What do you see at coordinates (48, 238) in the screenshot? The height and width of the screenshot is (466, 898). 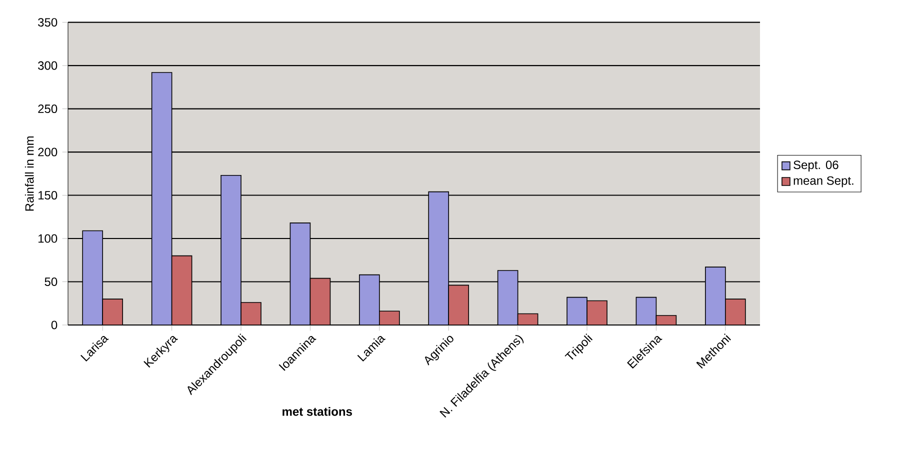 I see `y-tick-label: 100` at bounding box center [48, 238].